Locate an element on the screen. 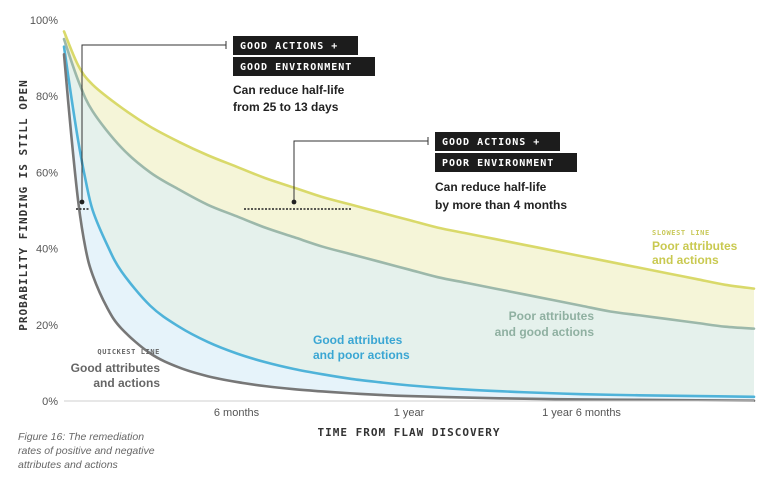  y-axis-ticks: 0% 20% 40% 60% 80% 100% is located at coordinates (44, 211).